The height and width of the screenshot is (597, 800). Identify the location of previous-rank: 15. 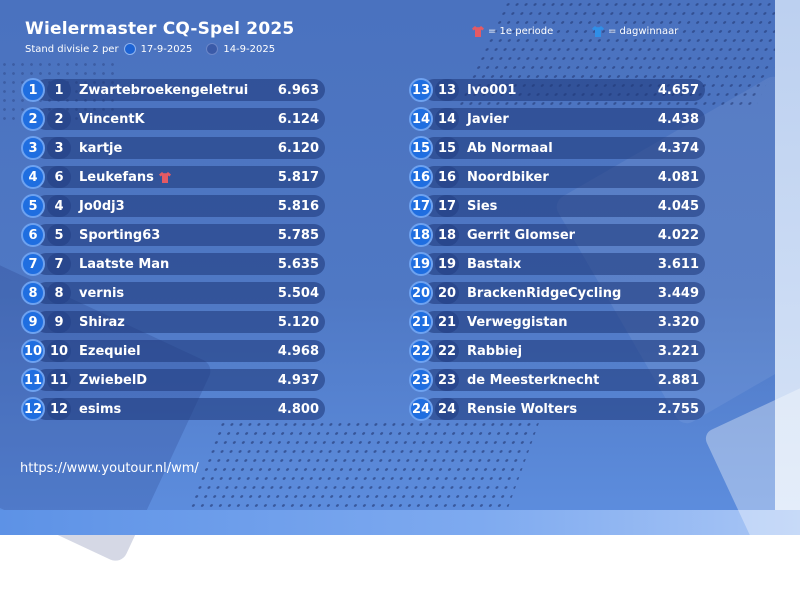
(447, 148).